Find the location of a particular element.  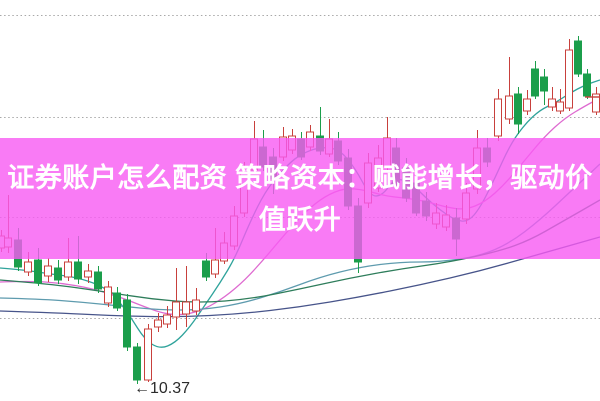

banner-title-line2: 值跃升 is located at coordinates (300, 219).